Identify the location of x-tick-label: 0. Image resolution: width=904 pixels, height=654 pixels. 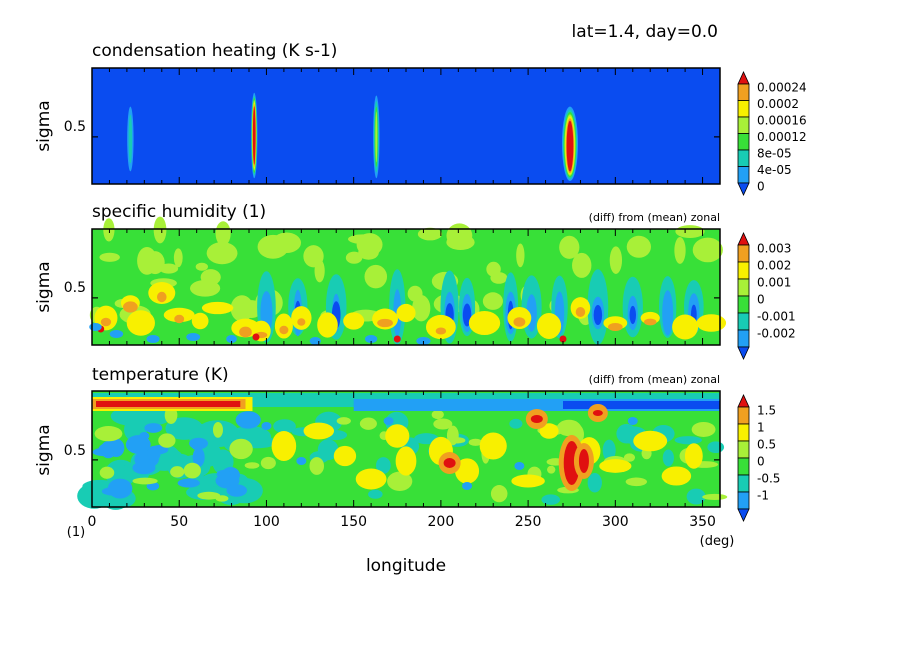
(92, 522).